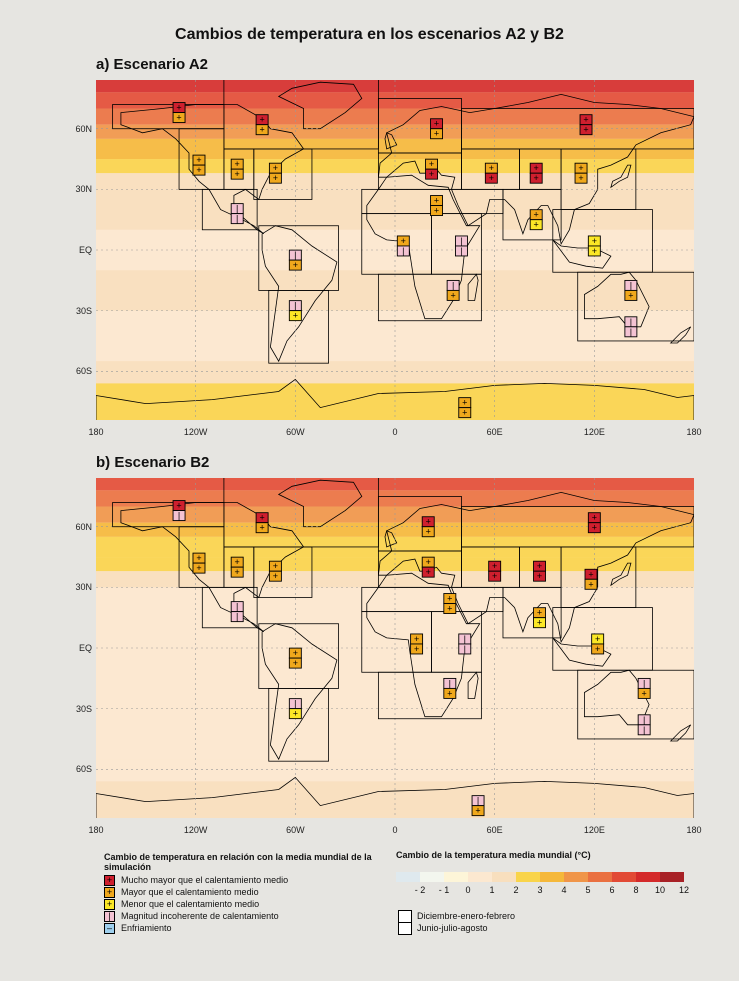 The image size is (739, 981). Describe the element at coordinates (395, 432) in the screenshot. I see `x-tick-label: 0` at that location.